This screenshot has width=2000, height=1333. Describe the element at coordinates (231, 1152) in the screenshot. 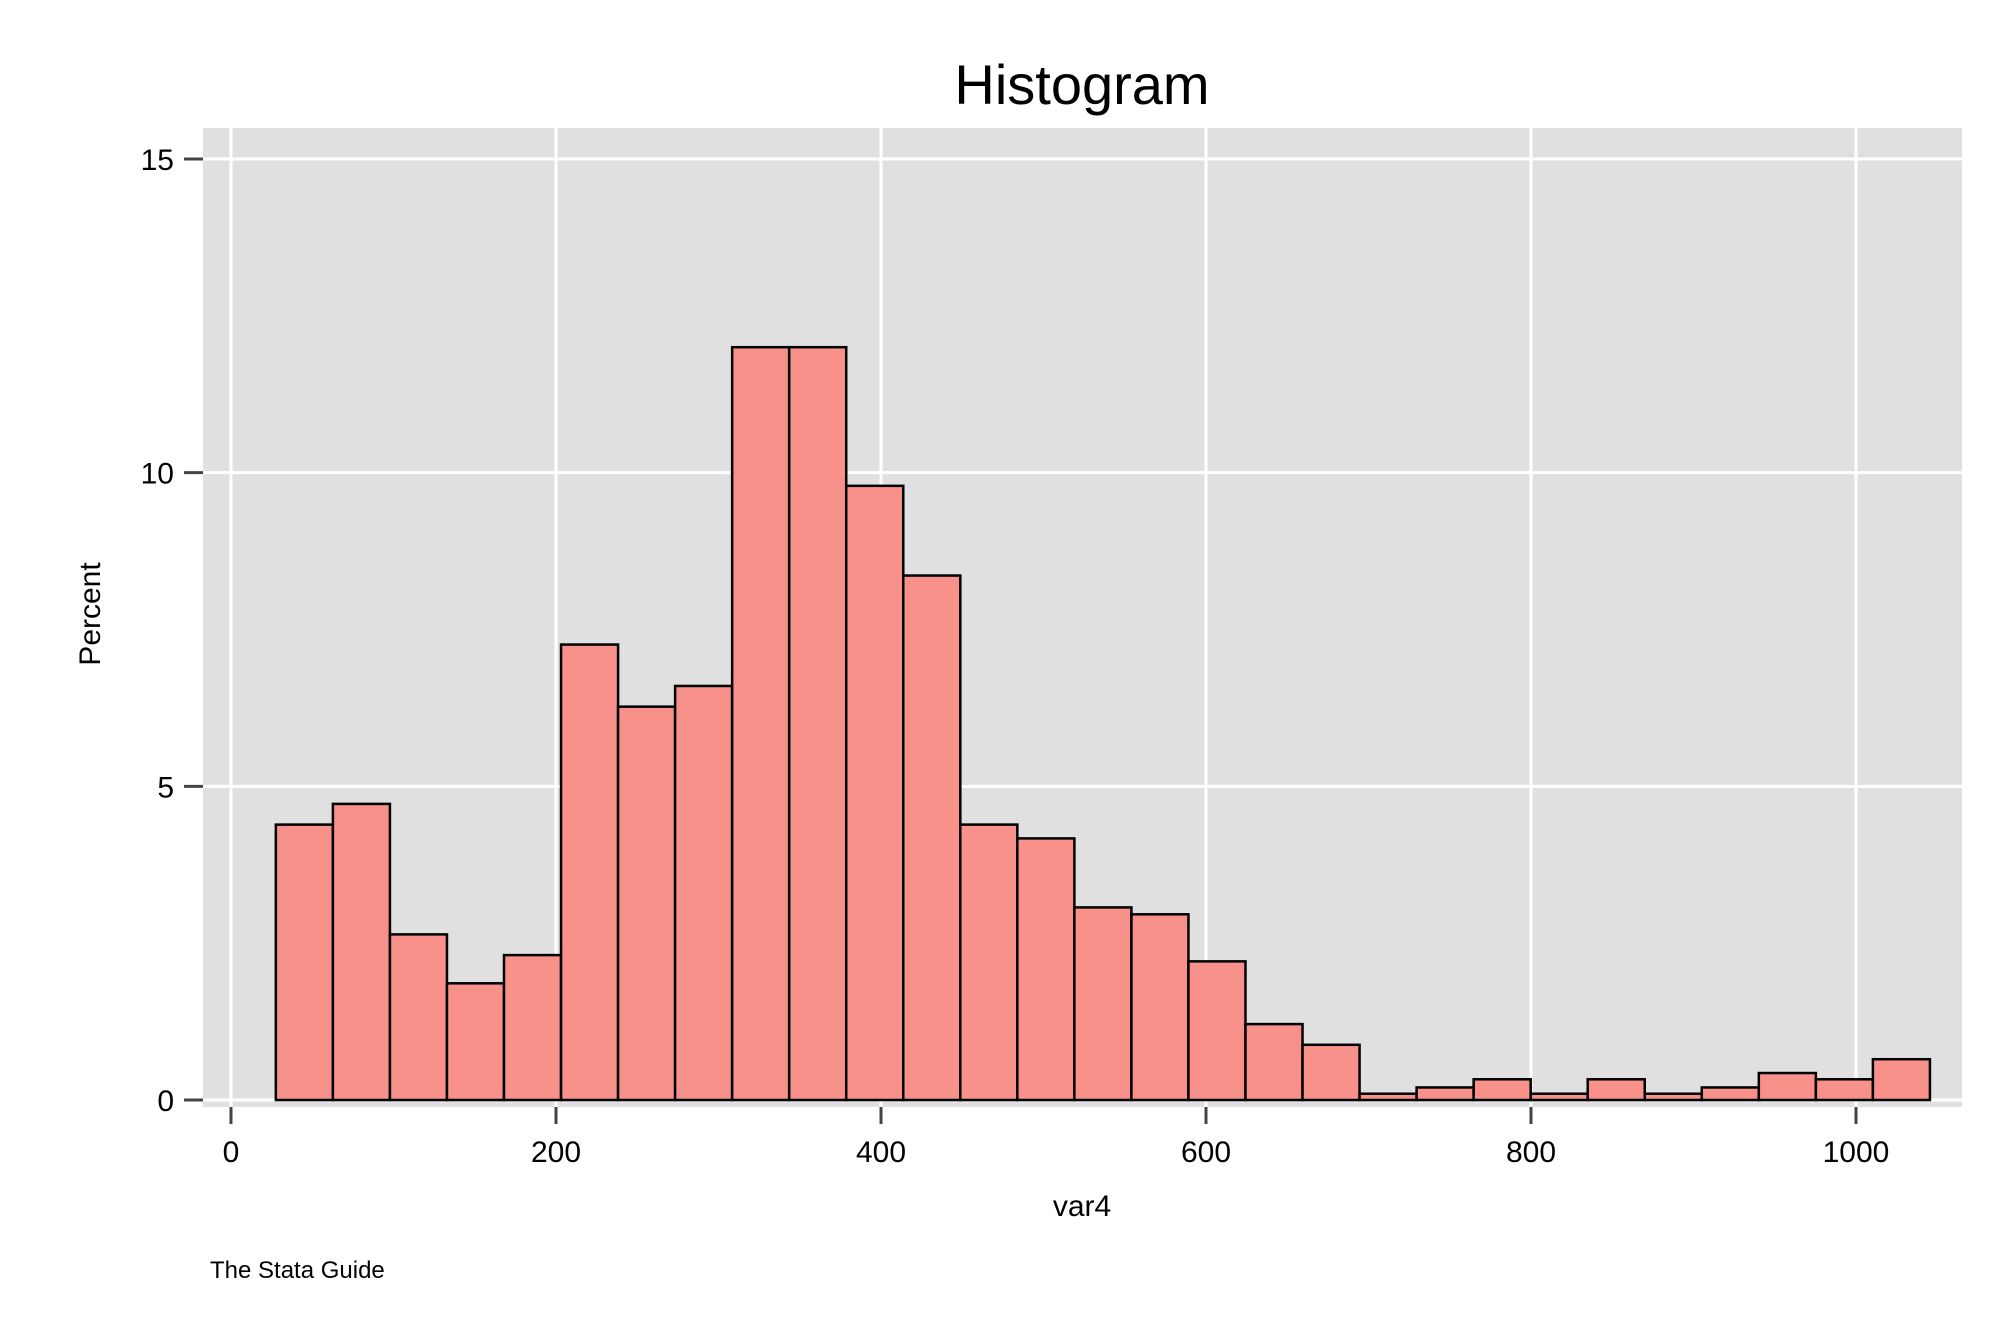

I see `x-tick-label: 0` at that location.